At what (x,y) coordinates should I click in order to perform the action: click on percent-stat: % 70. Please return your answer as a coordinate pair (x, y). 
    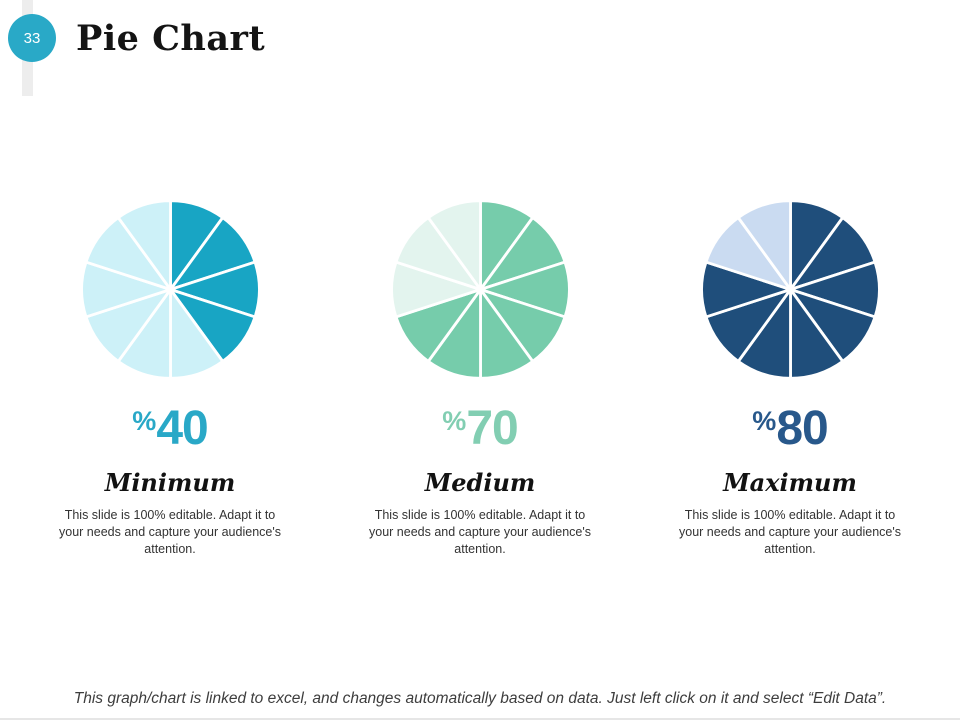
    Looking at the image, I should click on (480, 428).